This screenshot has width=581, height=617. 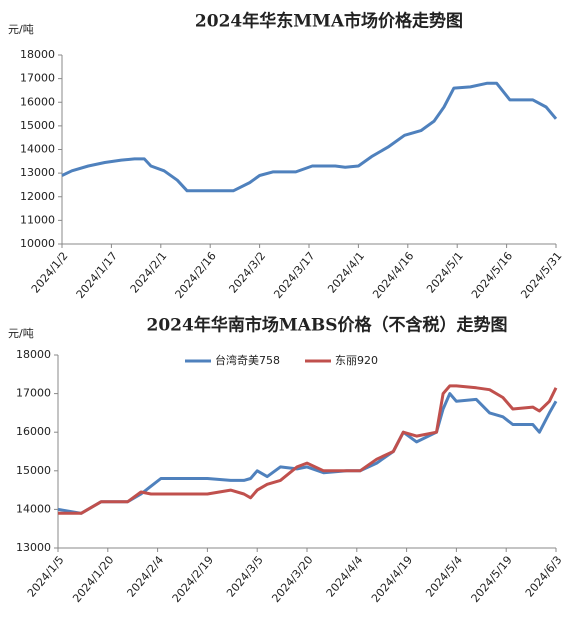 I want to click on legend-label: 台湾奇美758, so click(x=247, y=360).